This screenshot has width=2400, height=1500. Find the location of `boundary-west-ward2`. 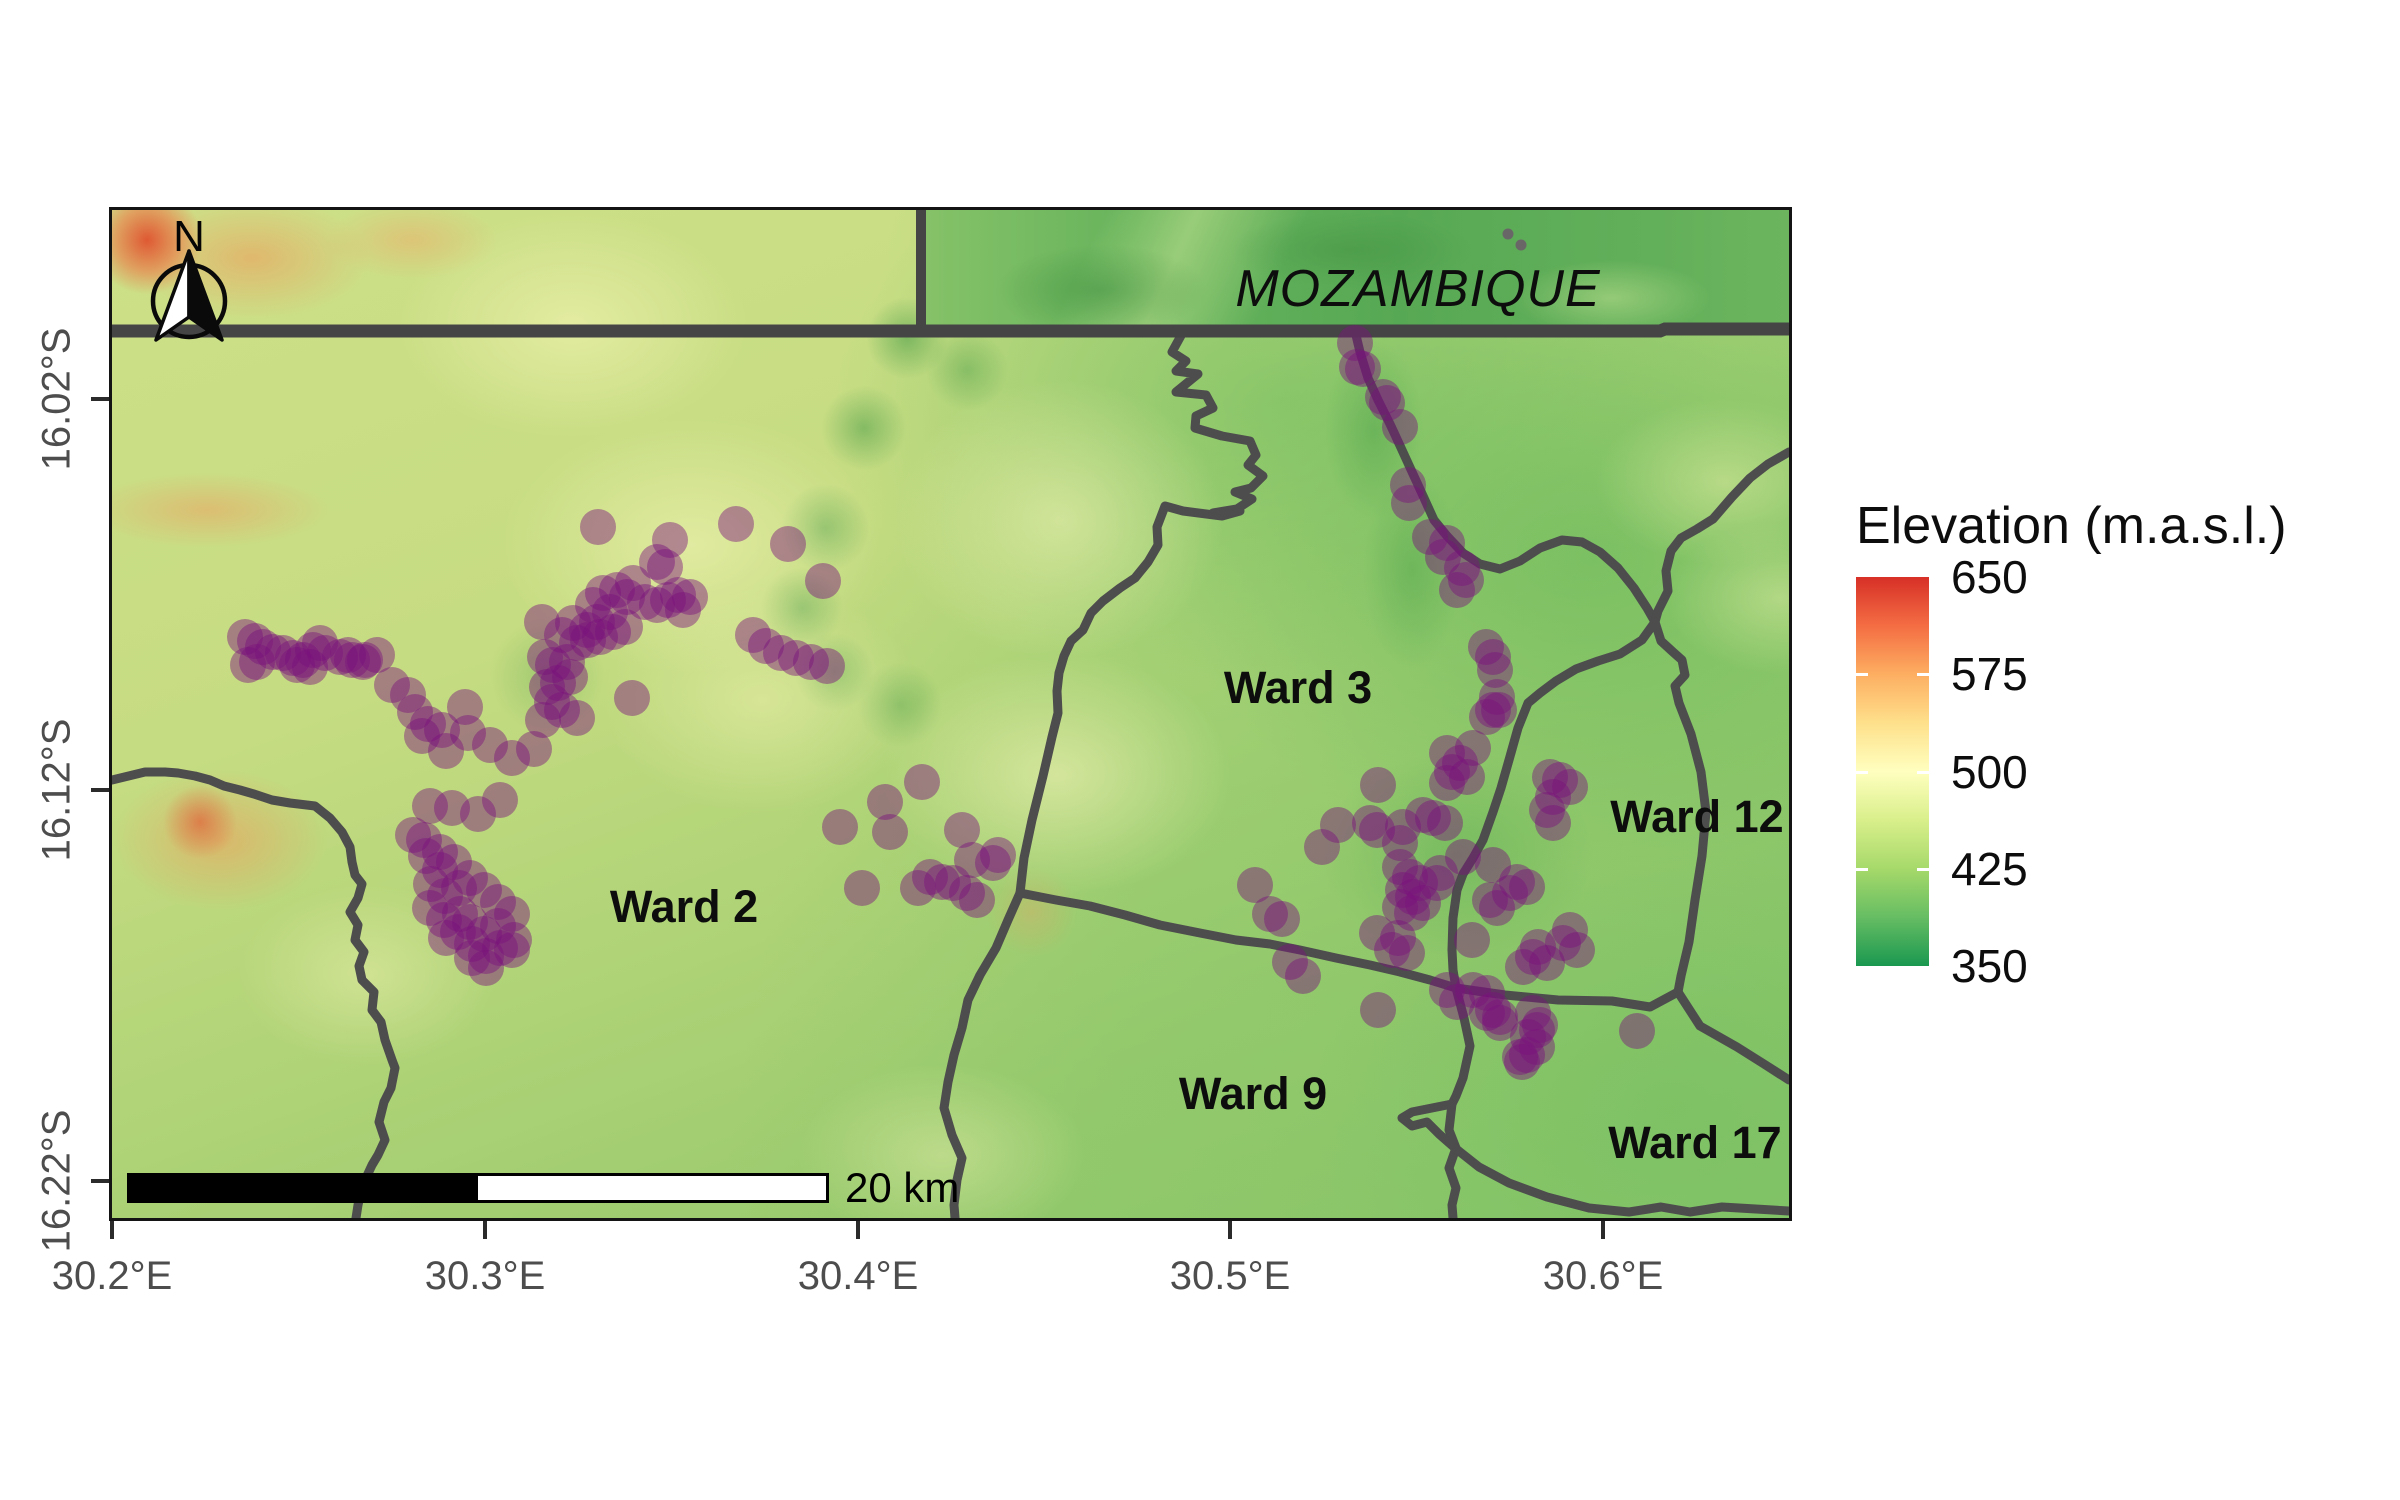

boundary-west-ward2 is located at coordinates (256, 992).